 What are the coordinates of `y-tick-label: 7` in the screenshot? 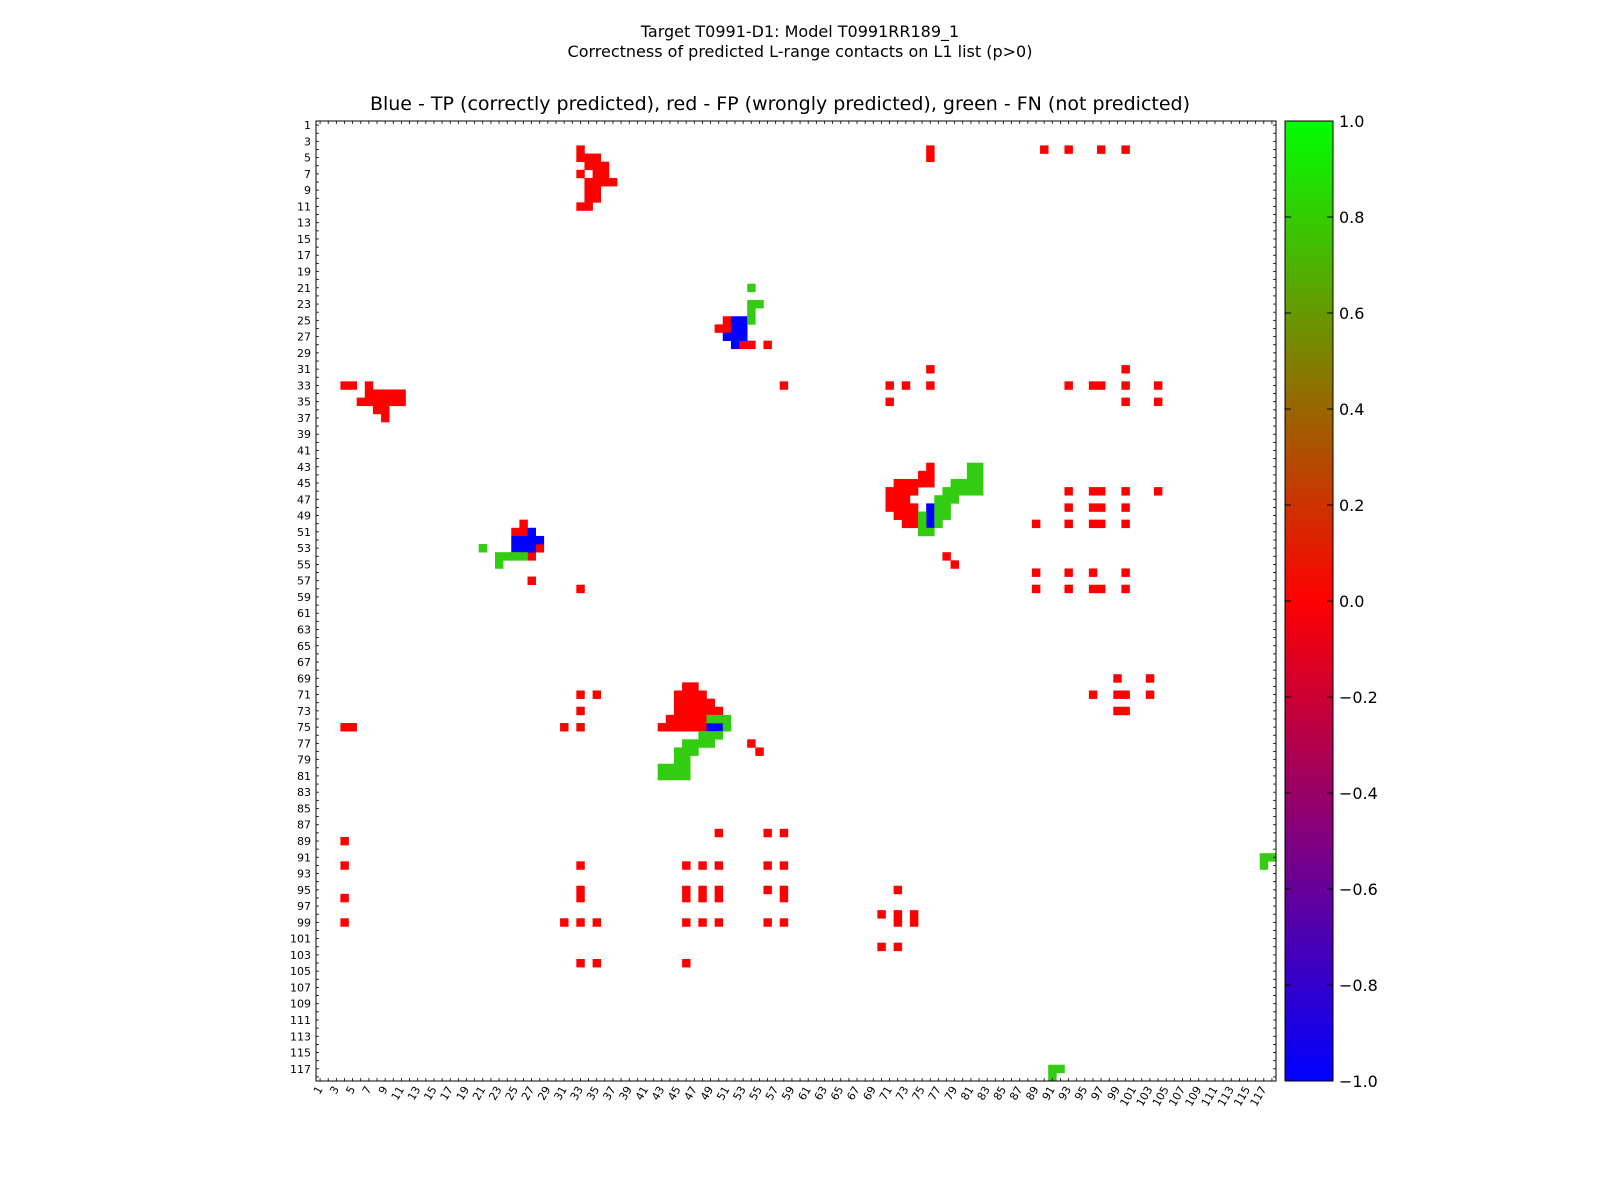 It's located at (307, 174).